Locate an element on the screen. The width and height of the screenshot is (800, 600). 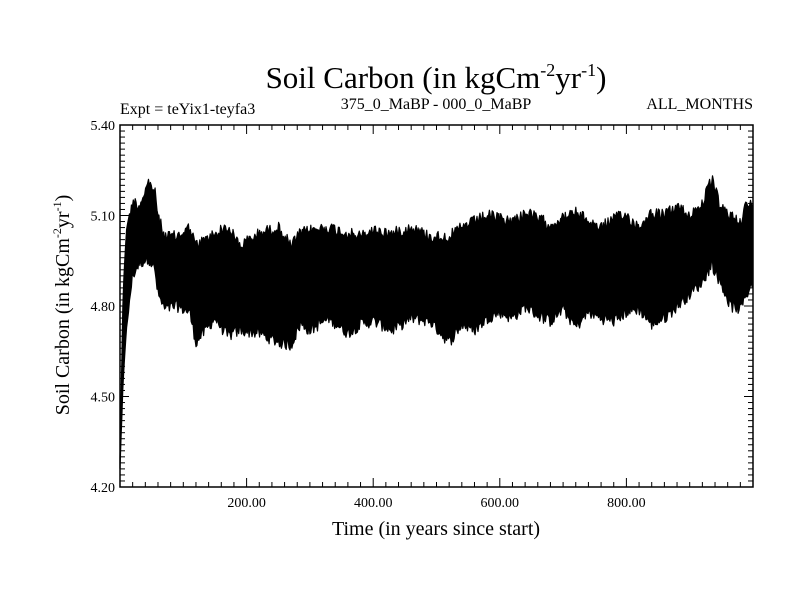
y-axis-label: Soil Carbon (in kgCm-2yr-1) is located at coordinates (62, 305).